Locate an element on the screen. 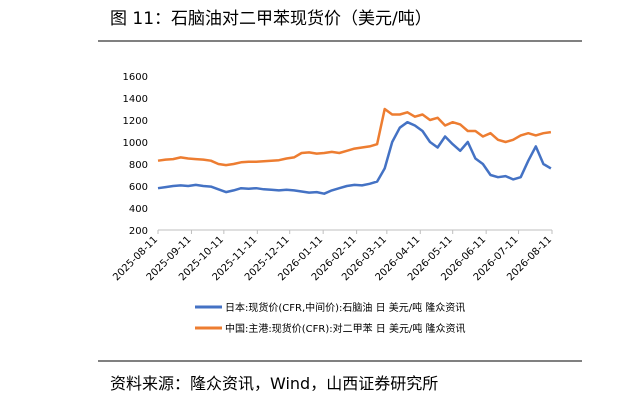 The width and height of the screenshot is (622, 409). y-tick-label: 1200 is located at coordinates (135, 121).